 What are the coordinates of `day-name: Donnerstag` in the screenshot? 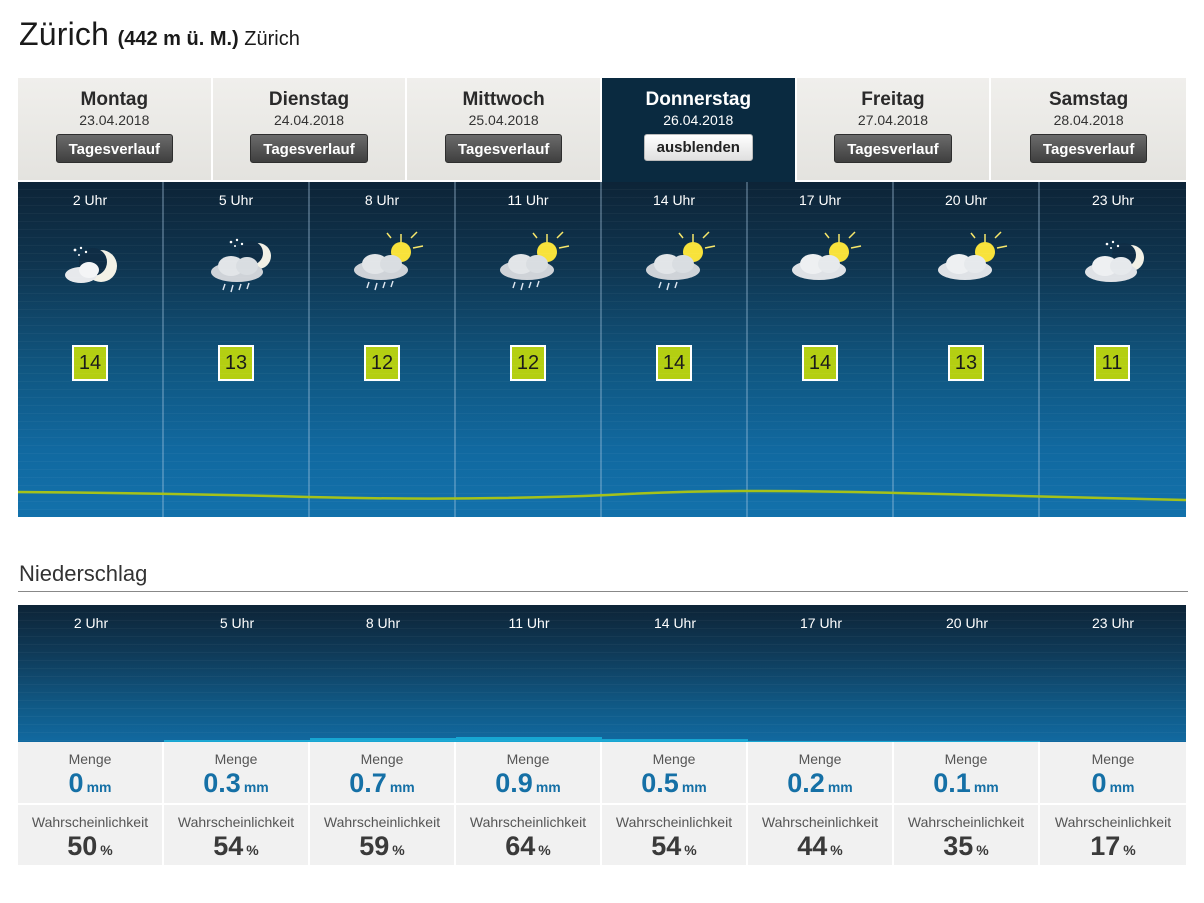 It's located at (698, 99).